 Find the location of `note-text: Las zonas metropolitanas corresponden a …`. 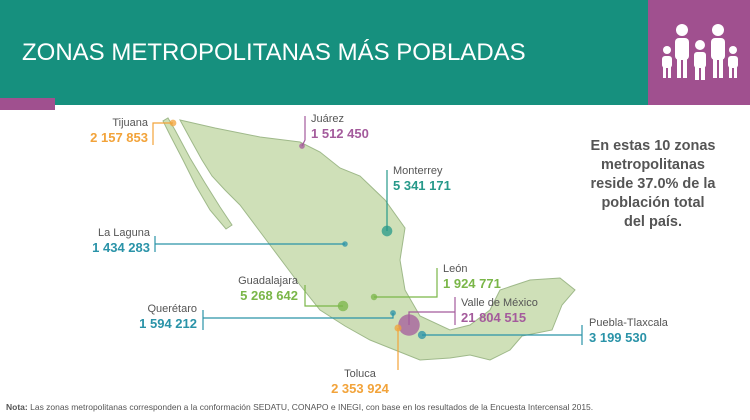

note-text: Las zonas metropolitanas corresponden a … is located at coordinates (311, 407).